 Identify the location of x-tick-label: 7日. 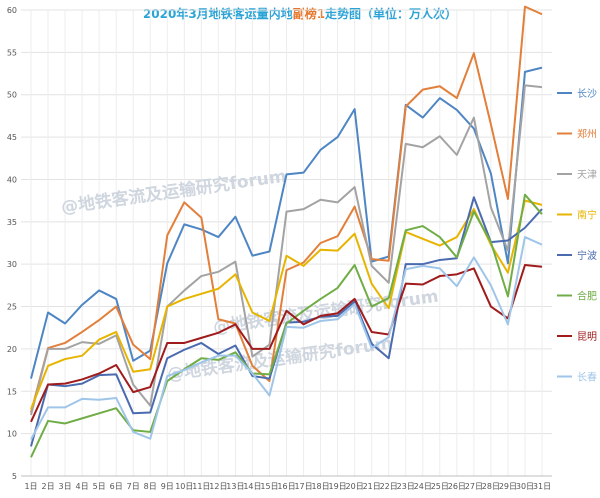
(133, 486).